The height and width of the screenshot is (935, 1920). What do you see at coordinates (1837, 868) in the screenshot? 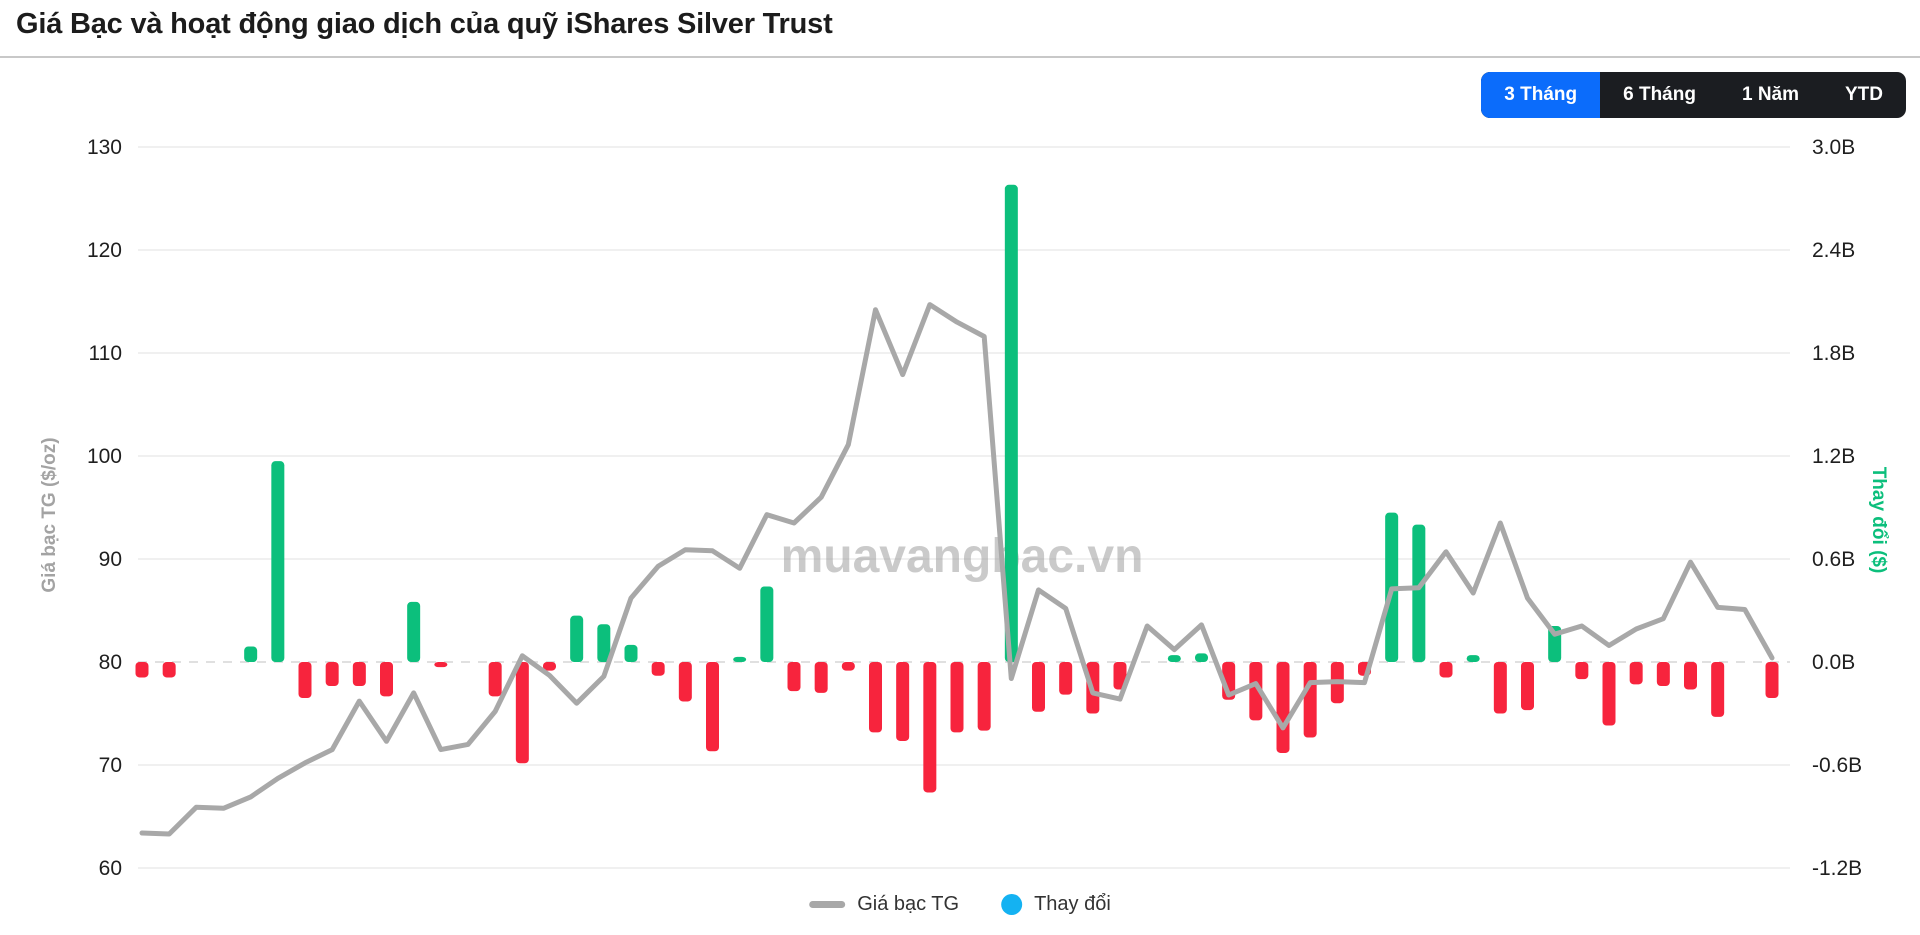
I see `svg-text: -1.2B` at bounding box center [1837, 868].